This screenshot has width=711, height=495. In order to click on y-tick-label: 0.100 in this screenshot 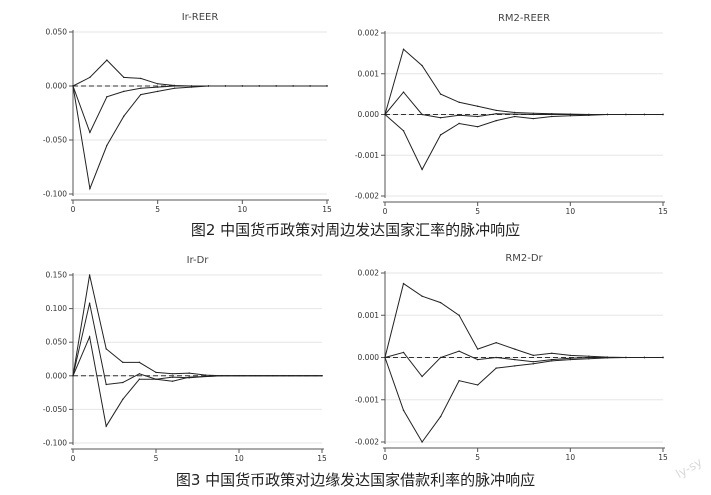, I will do `click(57, 308)`.